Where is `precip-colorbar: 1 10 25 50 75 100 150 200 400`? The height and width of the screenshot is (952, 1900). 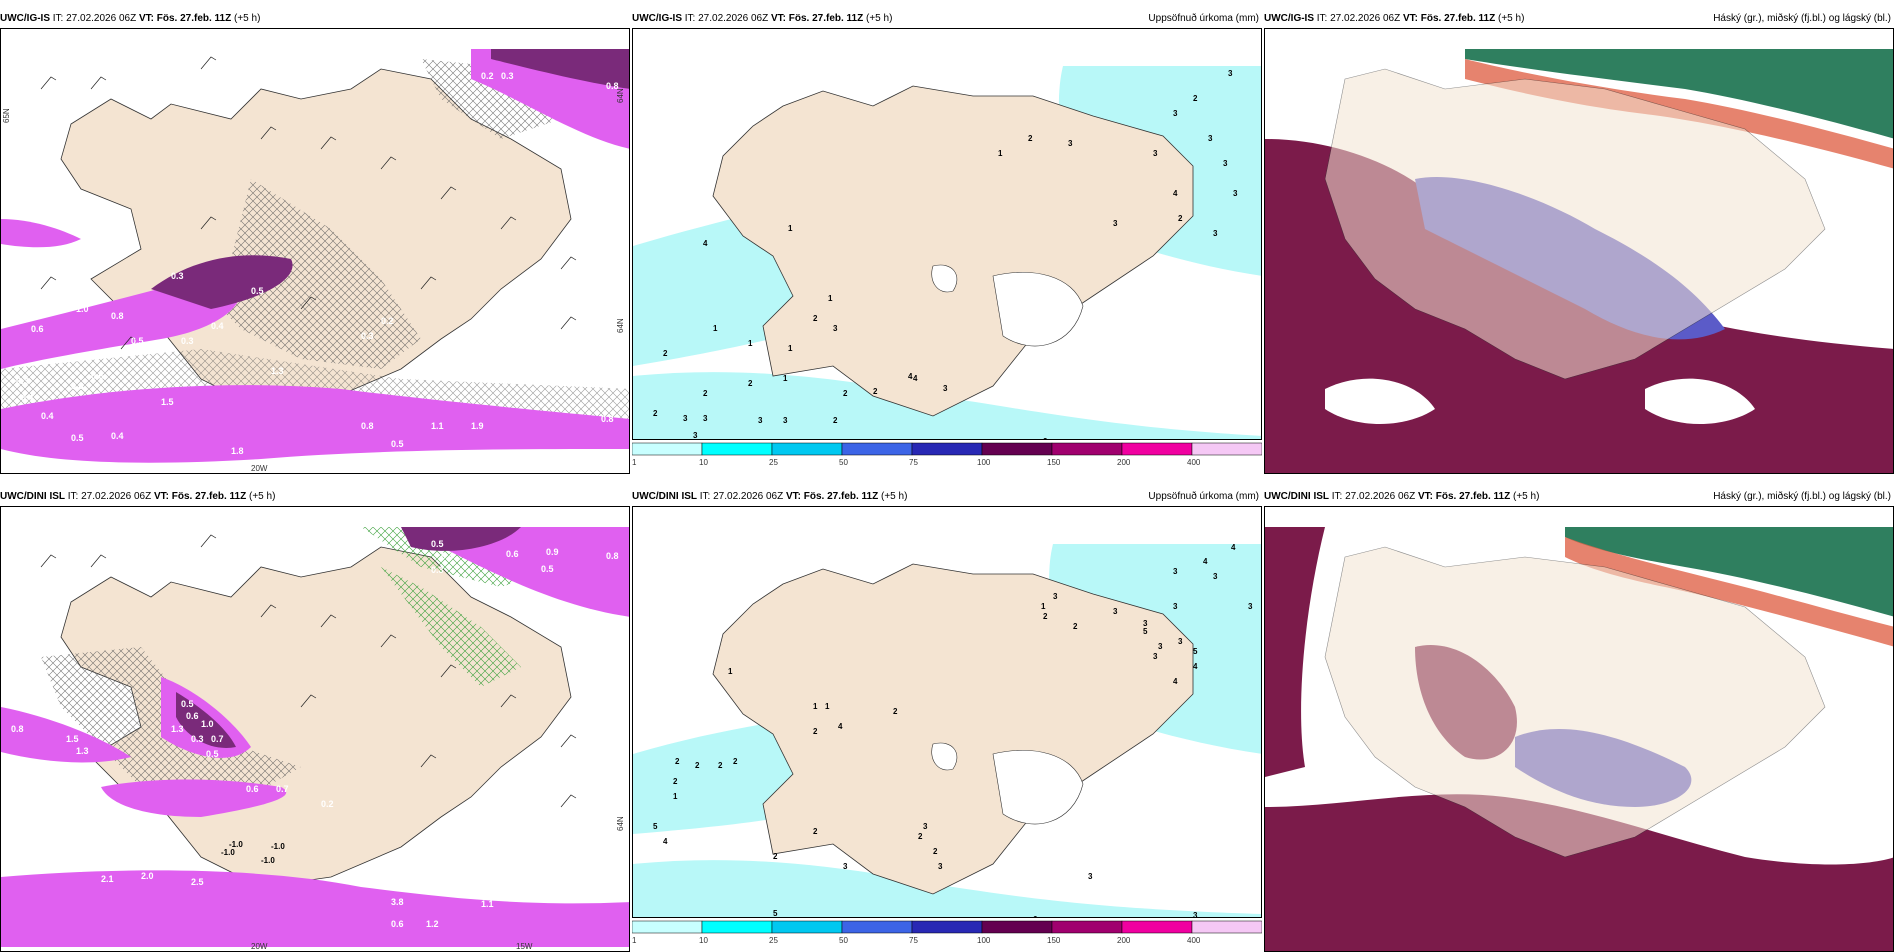 precip-colorbar: 1 10 25 50 75 100 150 200 400 is located at coordinates (947, 933).